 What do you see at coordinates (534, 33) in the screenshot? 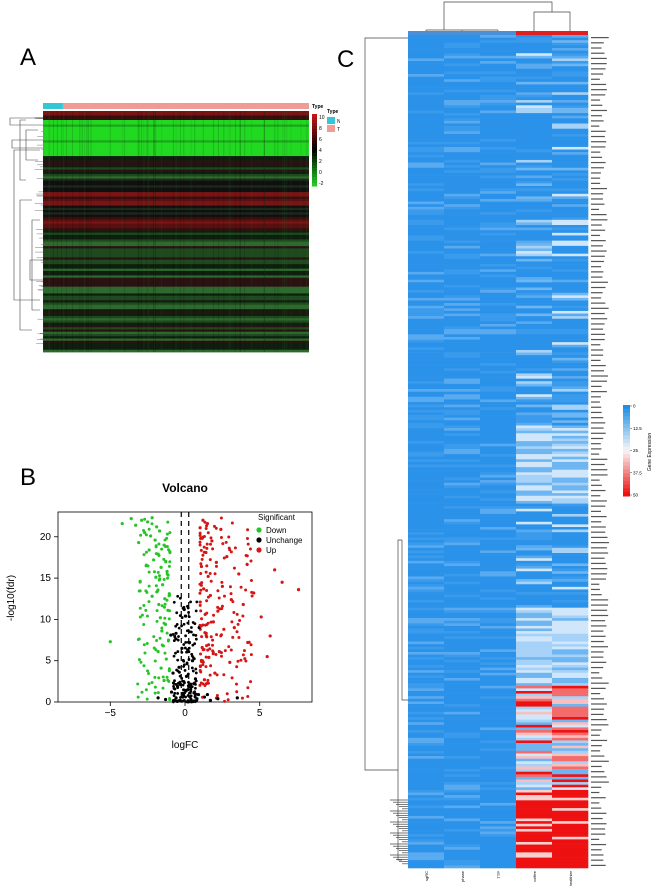
I see `heatmap-c-annotation-cell` at bounding box center [534, 33].